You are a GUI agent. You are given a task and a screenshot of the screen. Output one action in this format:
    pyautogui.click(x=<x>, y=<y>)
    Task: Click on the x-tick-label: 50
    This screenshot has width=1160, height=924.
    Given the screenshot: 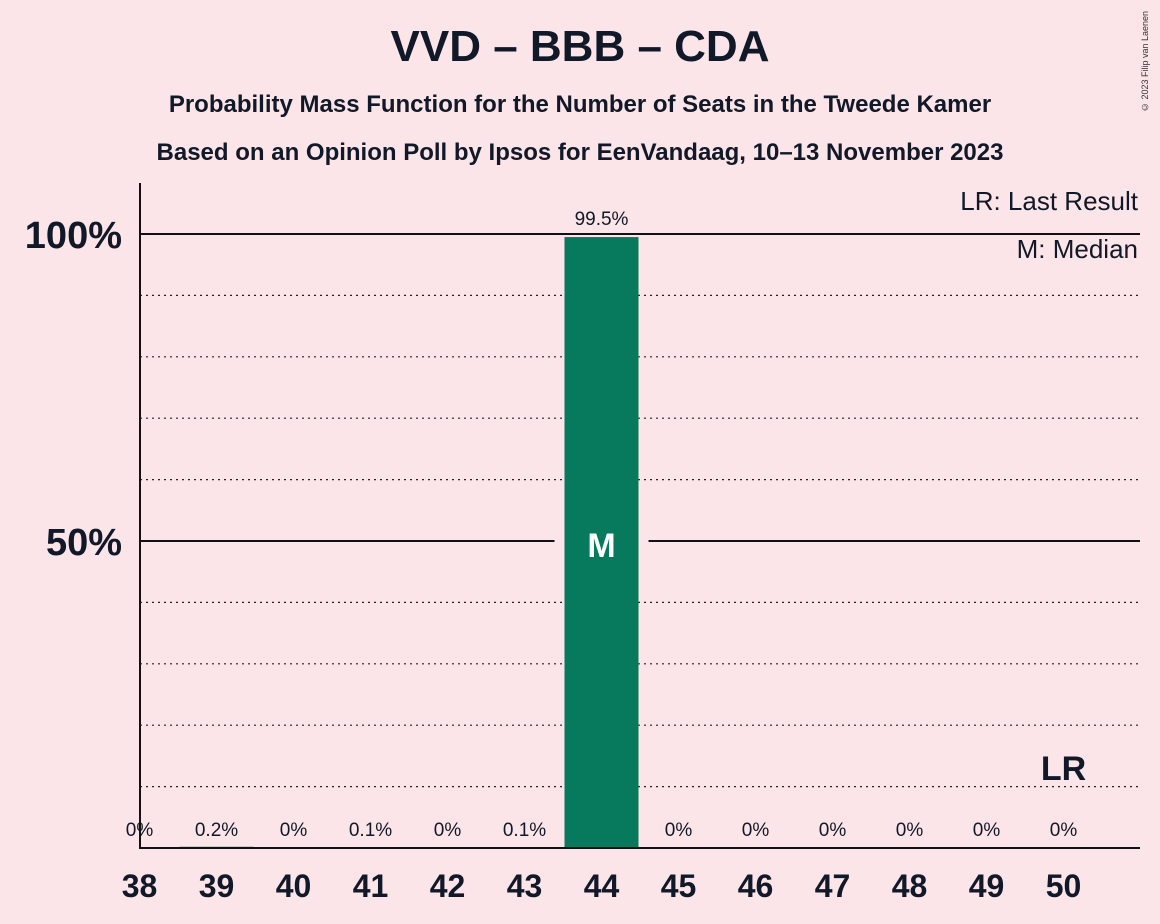 What is the action you would take?
    pyautogui.click(x=1064, y=886)
    